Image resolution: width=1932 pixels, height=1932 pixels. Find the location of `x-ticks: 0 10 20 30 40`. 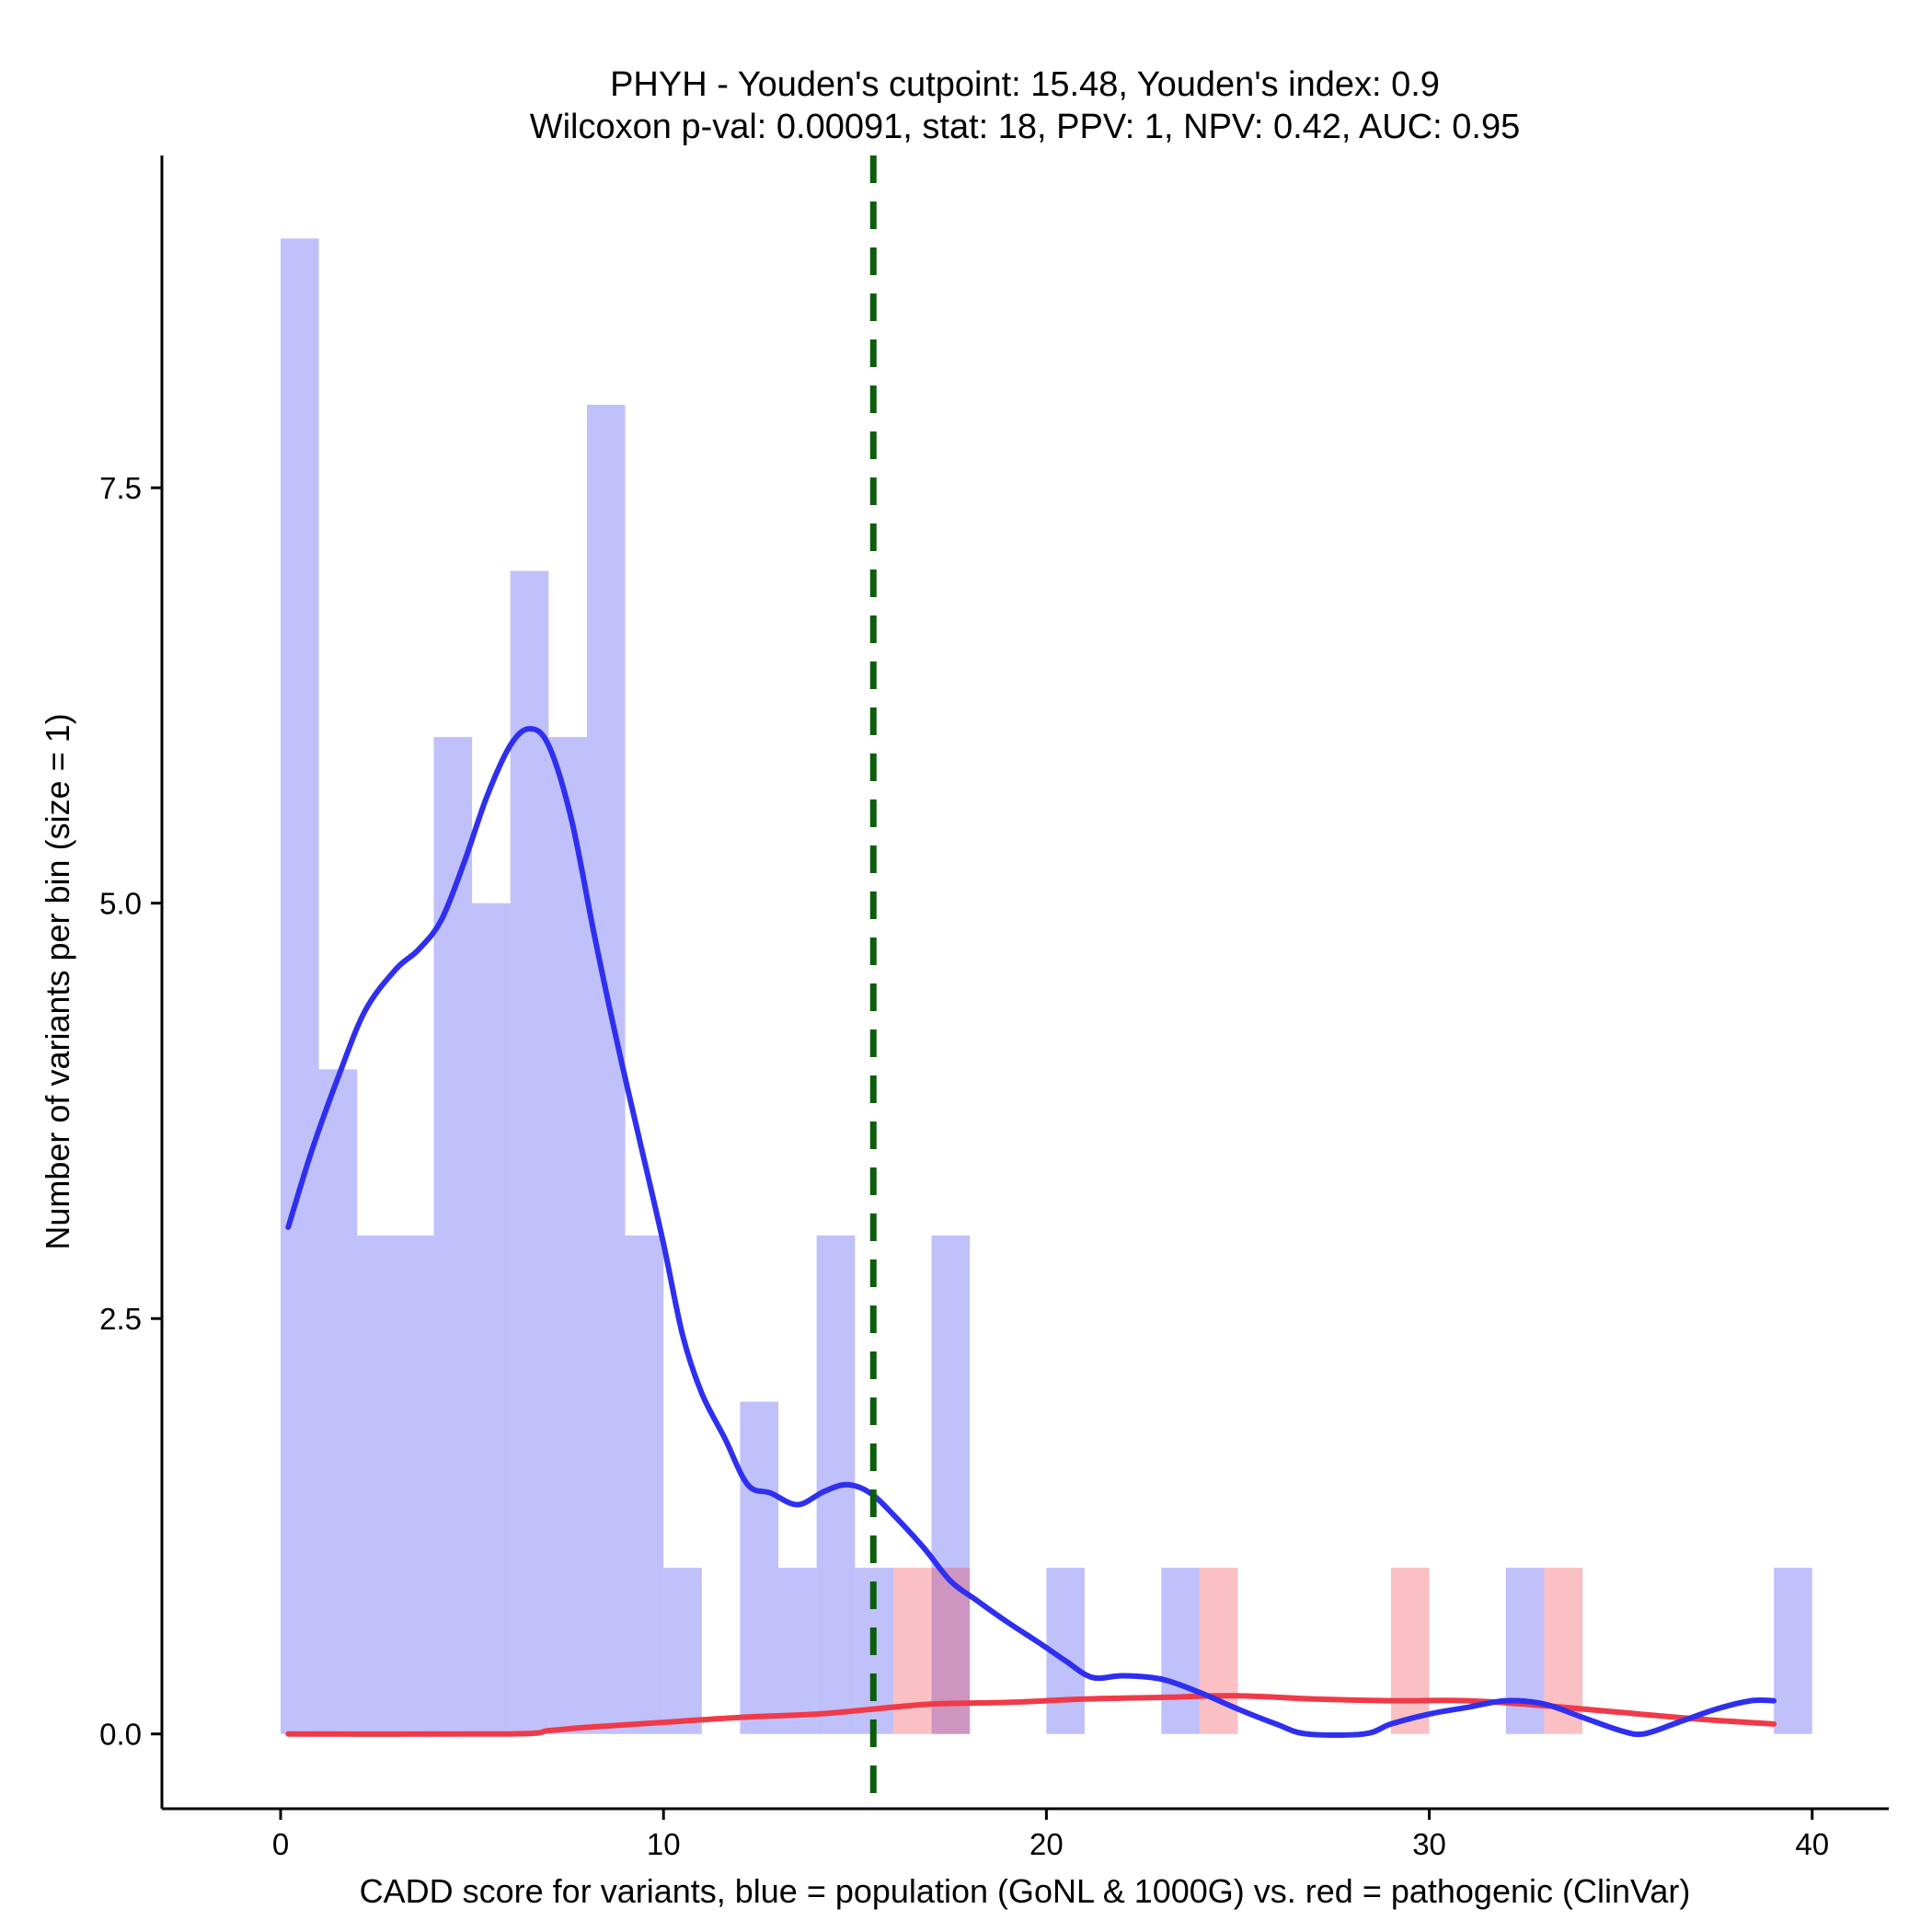

x-ticks: 0 10 20 30 40 is located at coordinates (1050, 1835).